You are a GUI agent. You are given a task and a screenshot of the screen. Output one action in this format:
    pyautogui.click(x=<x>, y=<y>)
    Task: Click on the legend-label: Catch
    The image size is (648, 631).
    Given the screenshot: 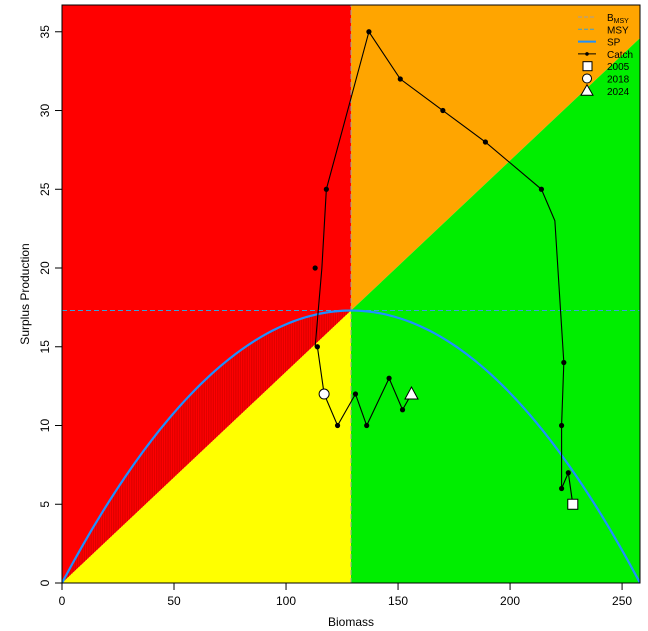 What is the action you would take?
    pyautogui.click(x=620, y=55)
    